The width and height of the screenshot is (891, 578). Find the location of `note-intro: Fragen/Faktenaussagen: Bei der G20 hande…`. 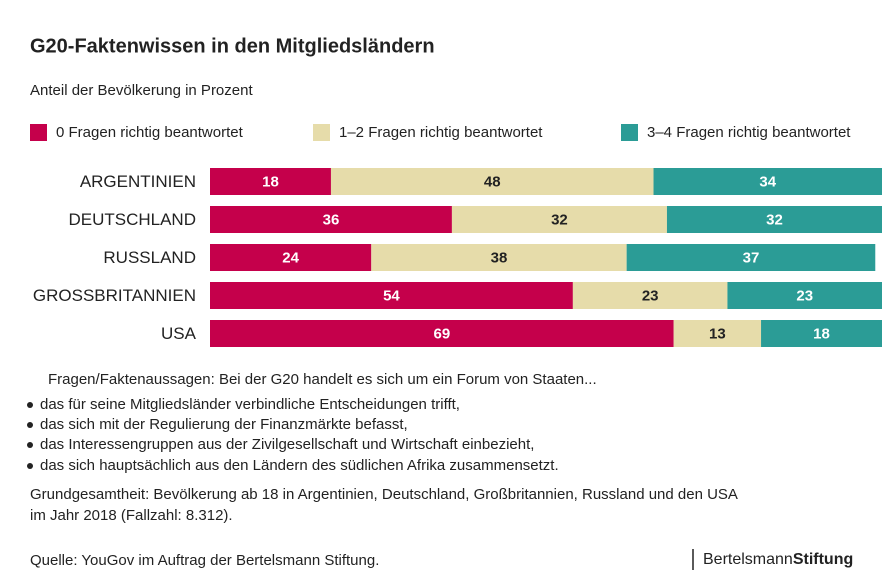

note-intro: Fragen/Faktenaussagen: Bei der G20 hande… is located at coordinates (322, 379).